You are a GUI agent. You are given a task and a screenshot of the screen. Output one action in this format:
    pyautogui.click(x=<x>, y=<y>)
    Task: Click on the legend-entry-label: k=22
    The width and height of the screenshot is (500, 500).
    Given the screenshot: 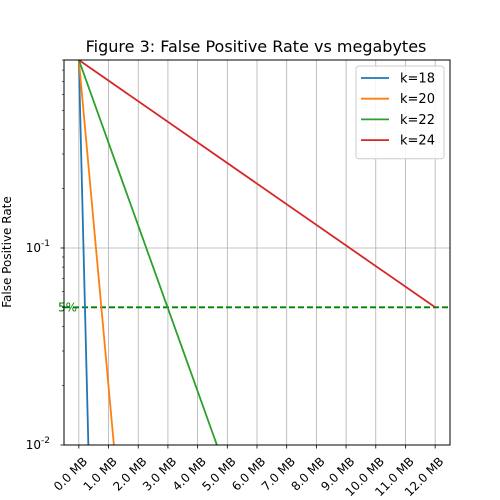 What is the action you would take?
    pyautogui.click(x=417, y=120)
    